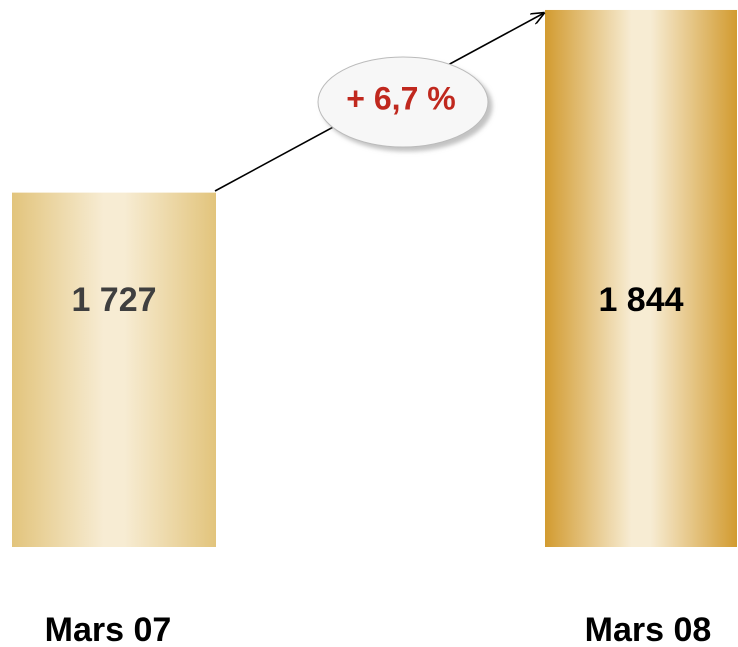  I want to click on value-label: 1 844, so click(640, 300).